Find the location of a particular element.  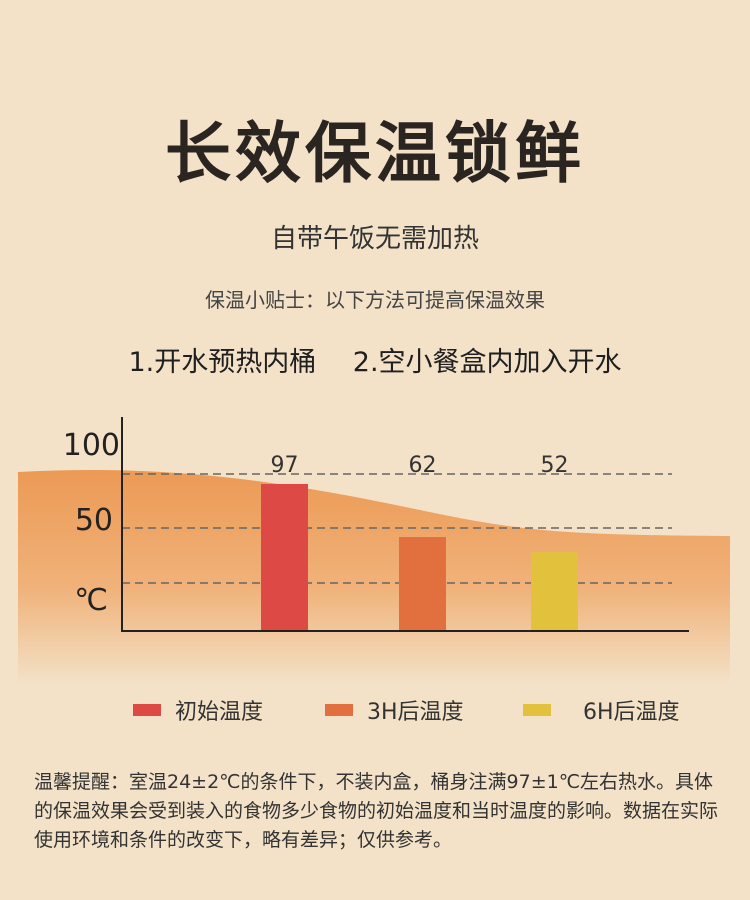

y-tick-label: ℃ is located at coordinates (91, 600).